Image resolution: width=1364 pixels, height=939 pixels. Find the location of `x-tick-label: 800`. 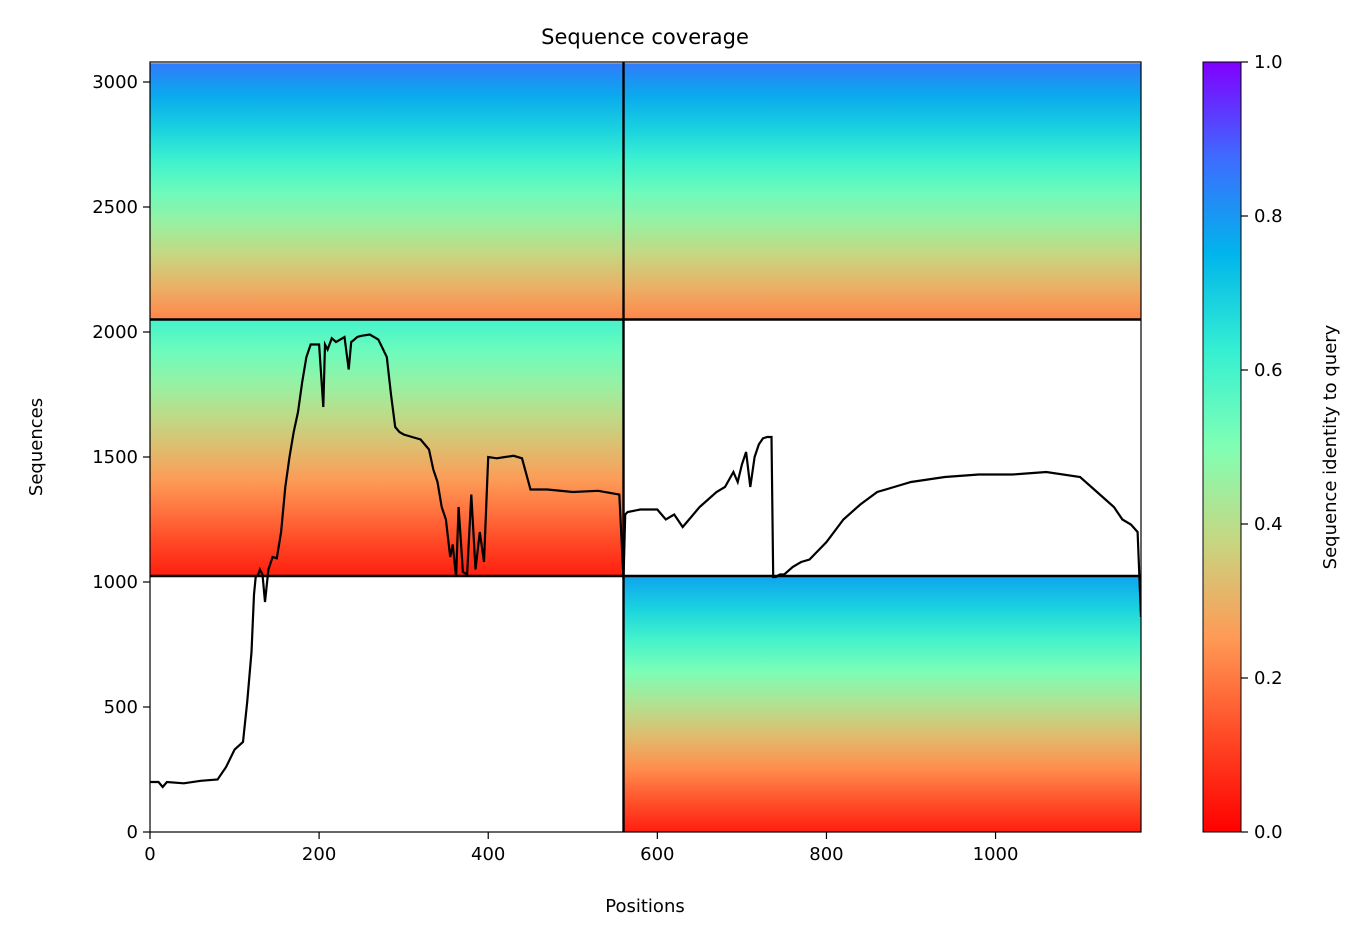

x-tick-label: 800 is located at coordinates (826, 854).